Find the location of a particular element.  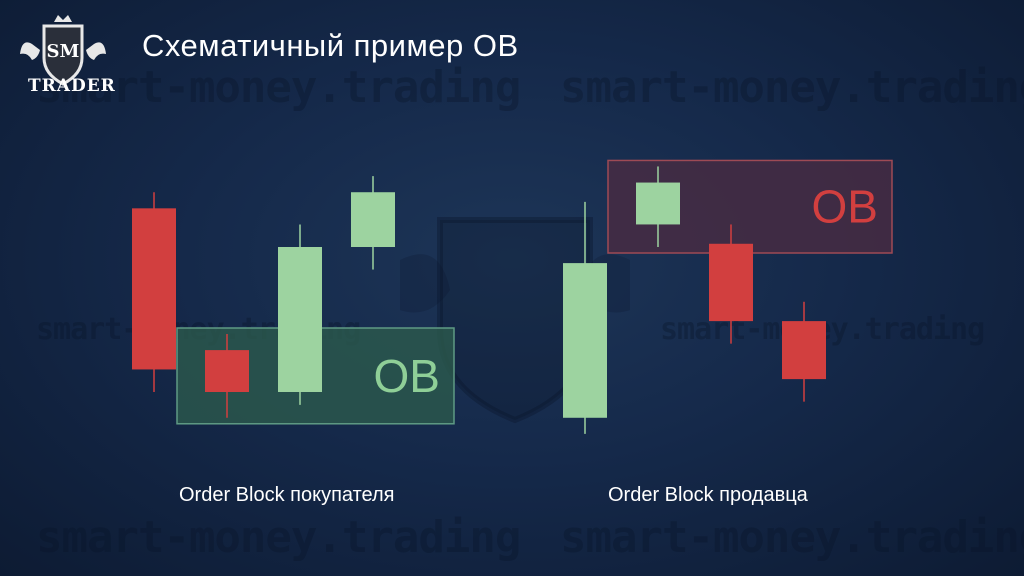

seller-caption: Order Block продавца is located at coordinates (708, 495).